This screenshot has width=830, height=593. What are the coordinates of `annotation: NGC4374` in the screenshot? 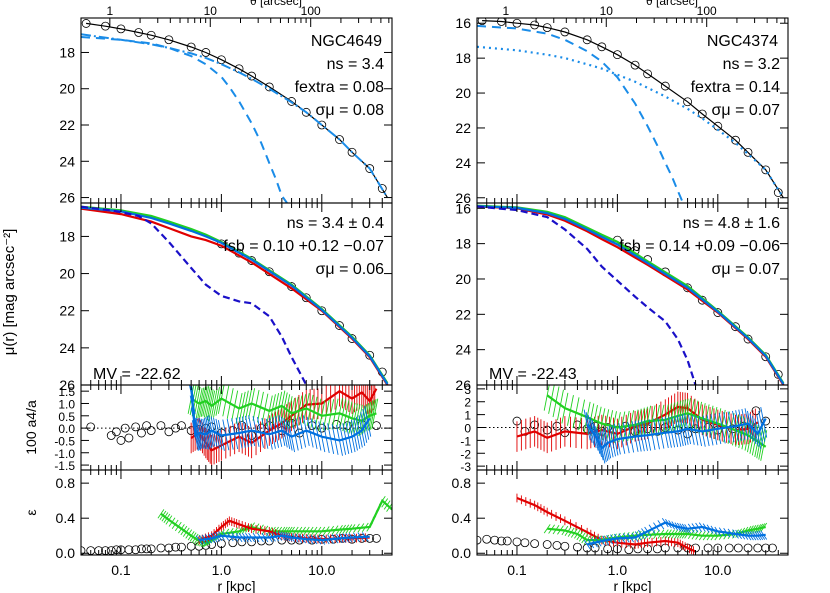 It's located at (742, 41).